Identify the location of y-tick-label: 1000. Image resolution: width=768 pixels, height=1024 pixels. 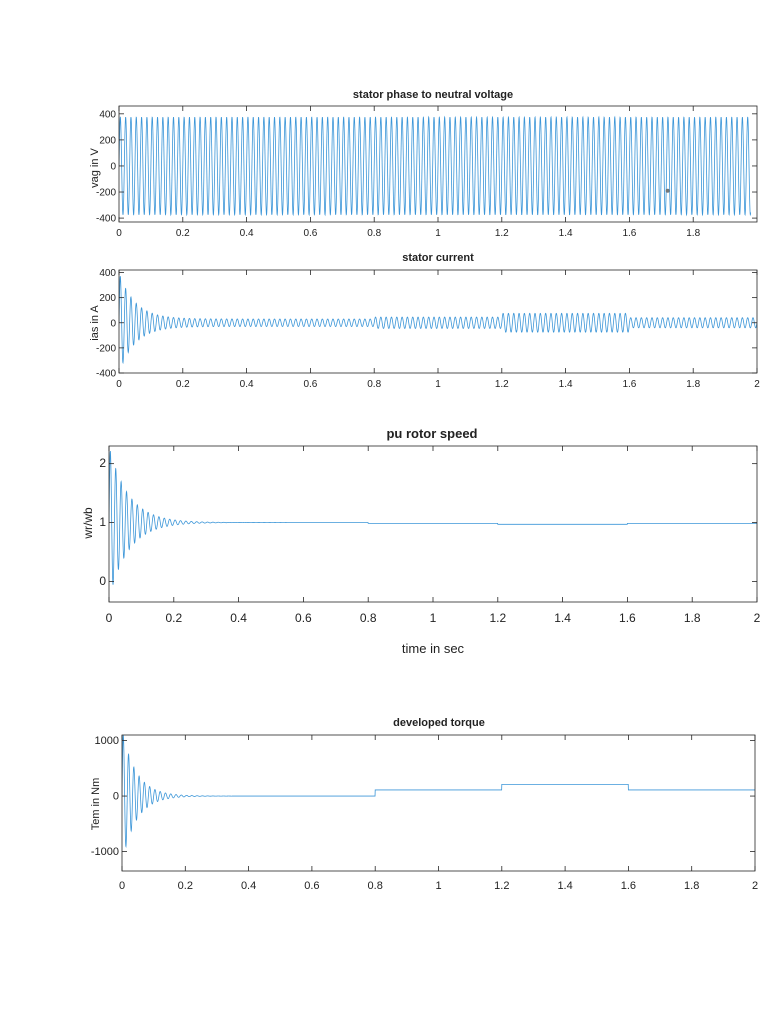
(107, 741).